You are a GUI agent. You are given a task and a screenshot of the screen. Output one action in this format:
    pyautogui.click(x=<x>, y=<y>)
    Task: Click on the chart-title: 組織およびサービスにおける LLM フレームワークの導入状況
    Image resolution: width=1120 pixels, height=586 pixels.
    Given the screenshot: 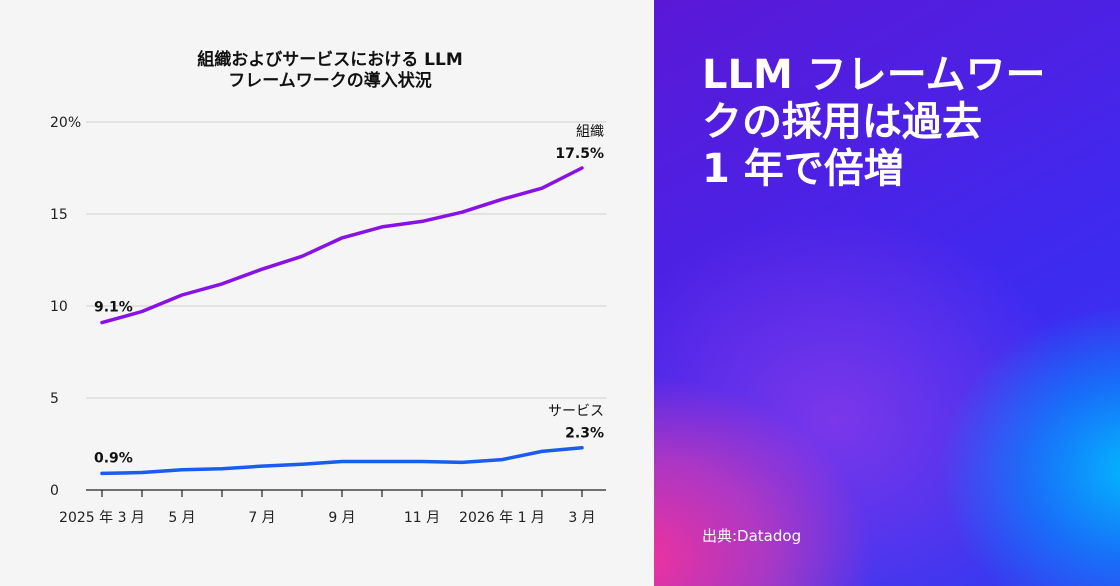 What is the action you would take?
    pyautogui.click(x=330, y=71)
    